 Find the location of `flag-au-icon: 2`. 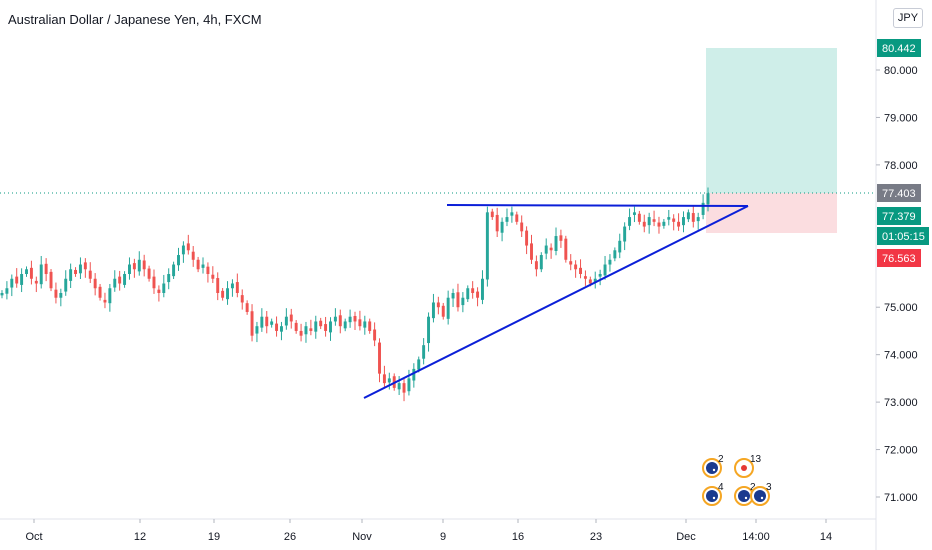

flag-au-icon: 2 is located at coordinates (713, 466).